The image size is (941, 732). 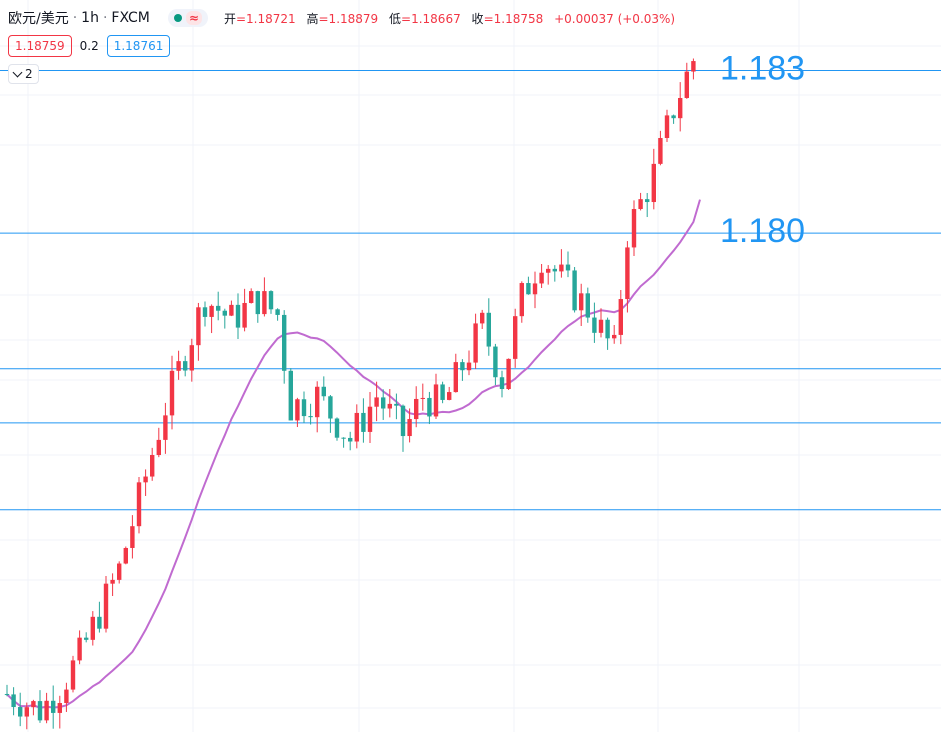 I want to click on chevron-down-icon, so click(x=17, y=72).